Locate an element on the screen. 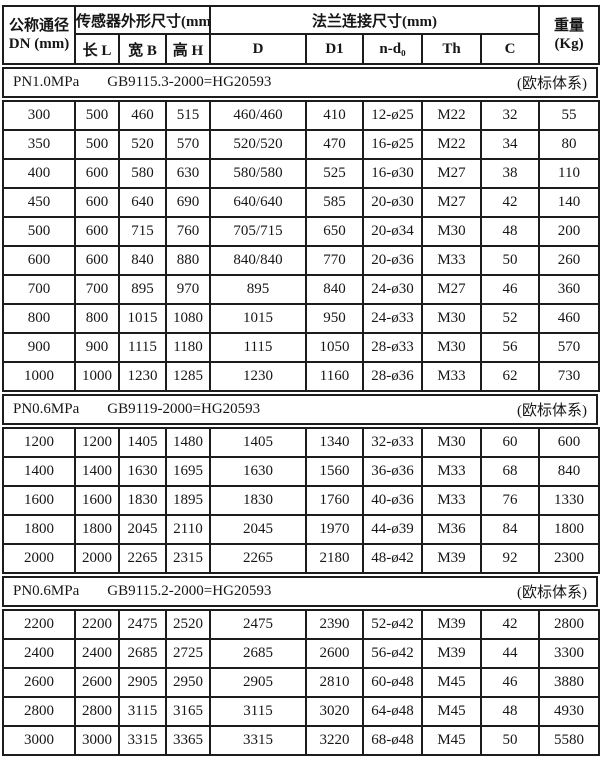  cell-n-d0: 24-ø30 is located at coordinates (392, 289).